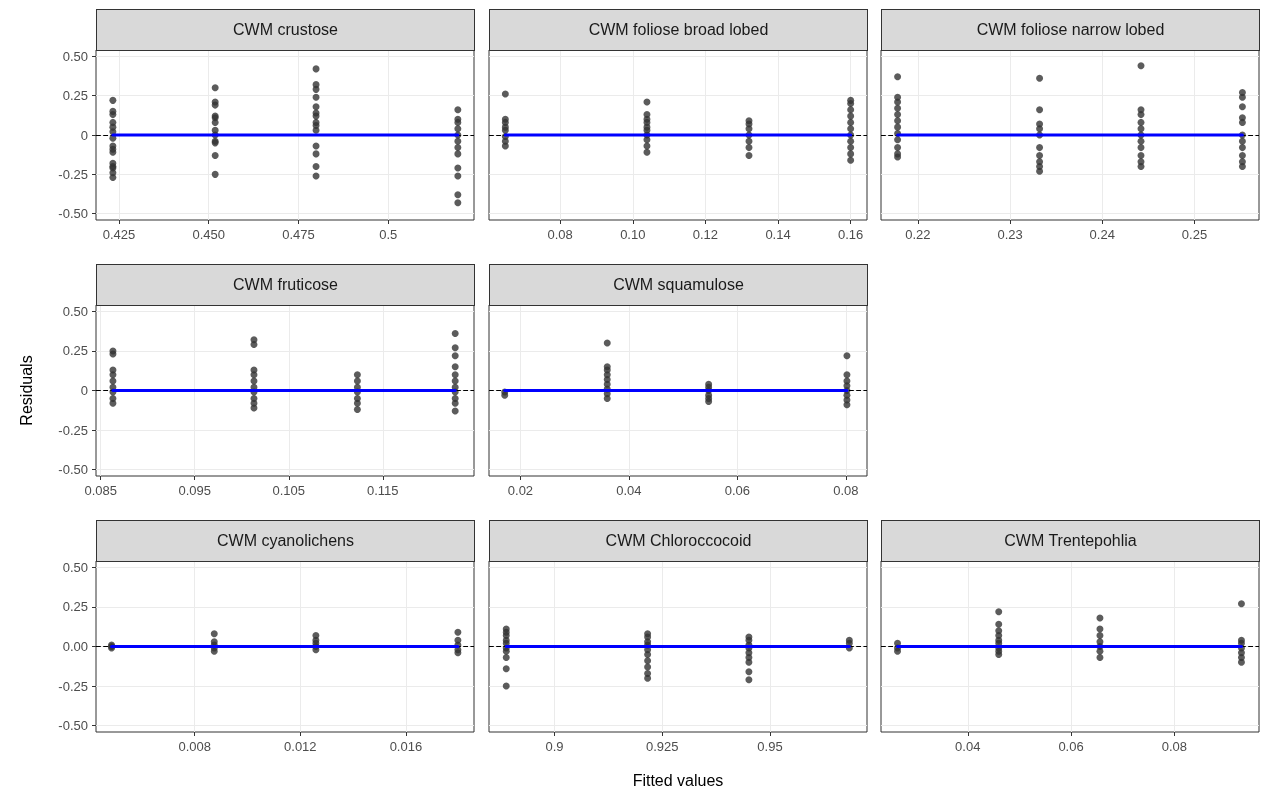 Image resolution: width=1261 pixels, height=792 pixels. What do you see at coordinates (406, 746) in the screenshot?
I see `x-tick-label: 0.016` at bounding box center [406, 746].